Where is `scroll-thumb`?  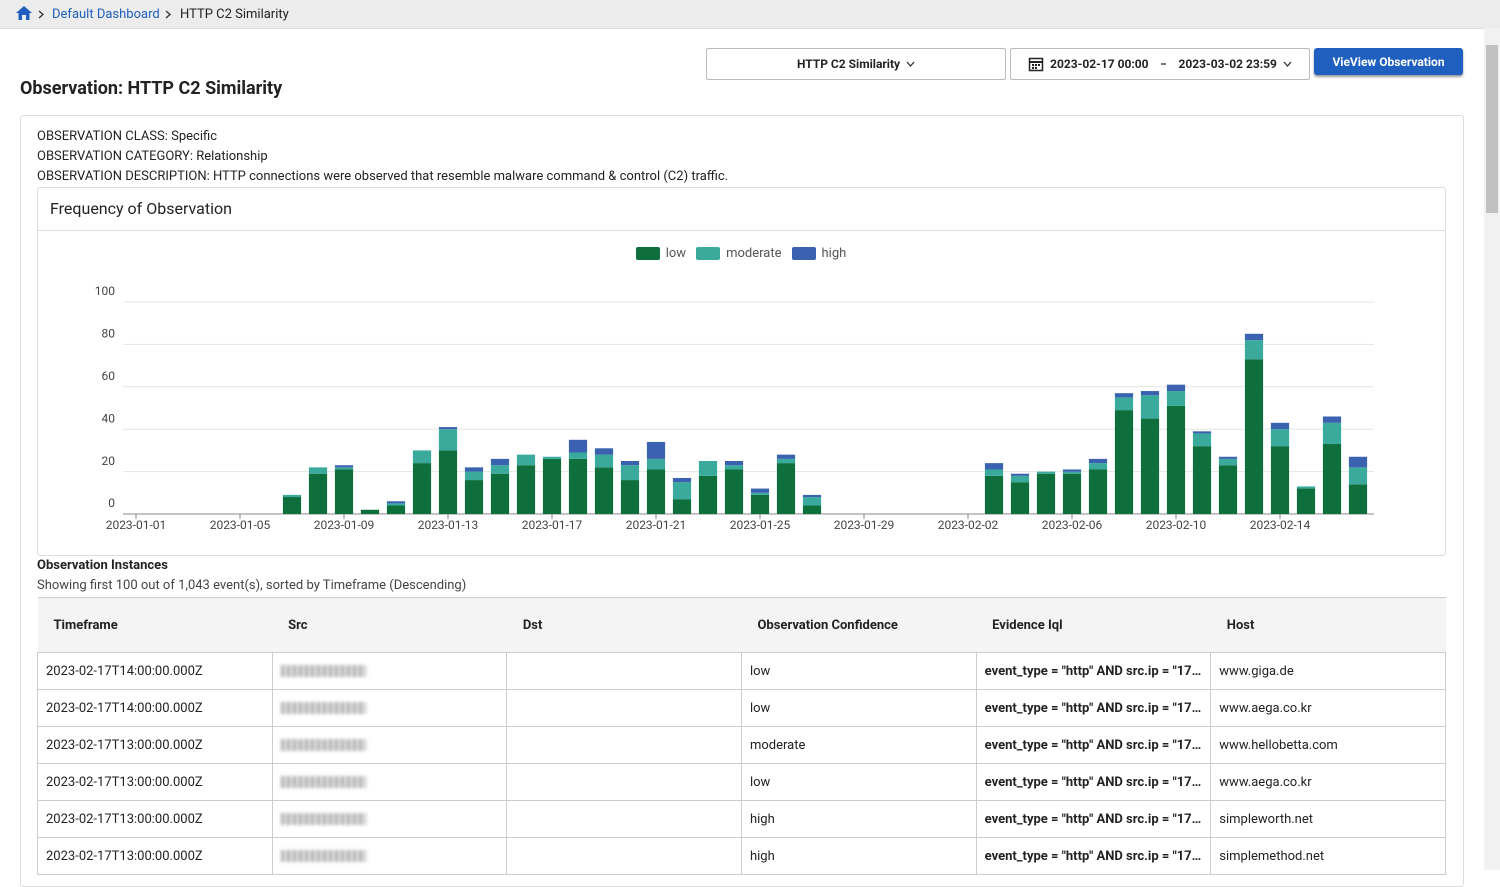
scroll-thumb is located at coordinates (1492, 129).